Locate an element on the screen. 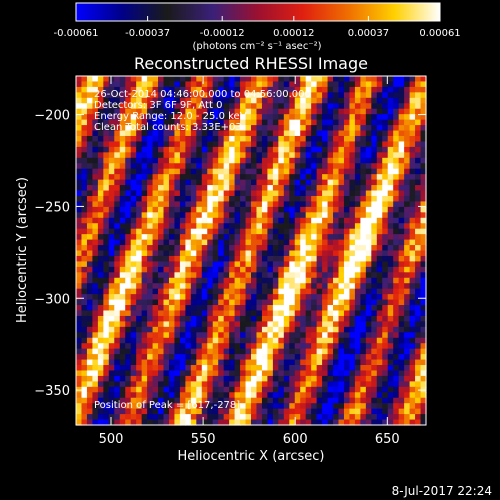 The width and height of the screenshot is (500, 500). colorbar-gradient is located at coordinates (258, 12).